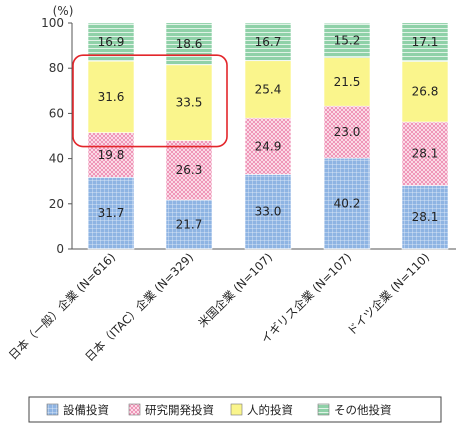  I want to click on bar-value-label: 33.0, so click(268, 212).